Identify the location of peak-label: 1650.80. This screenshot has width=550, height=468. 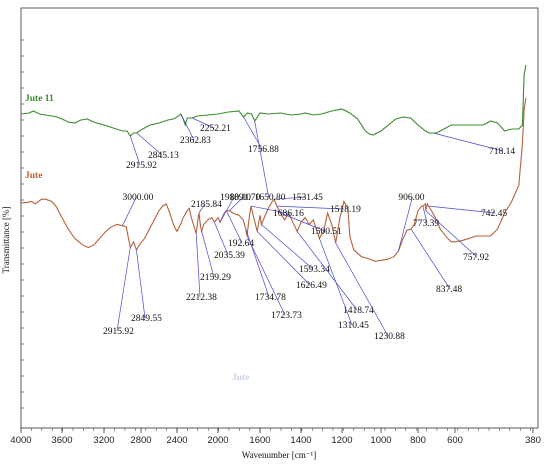
(270, 198).